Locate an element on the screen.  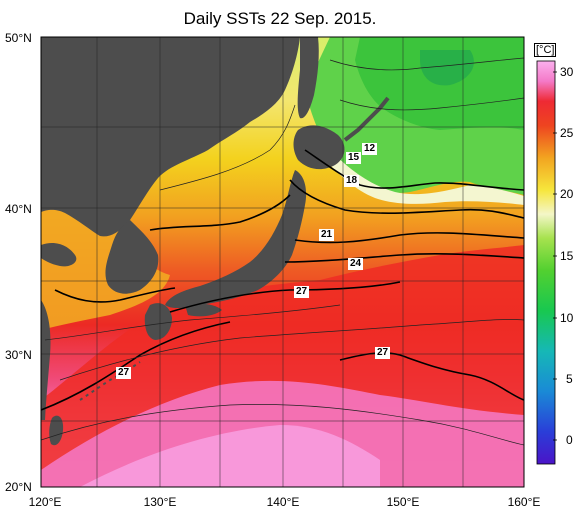
contour-label-15: 15 is located at coordinates (354, 158).